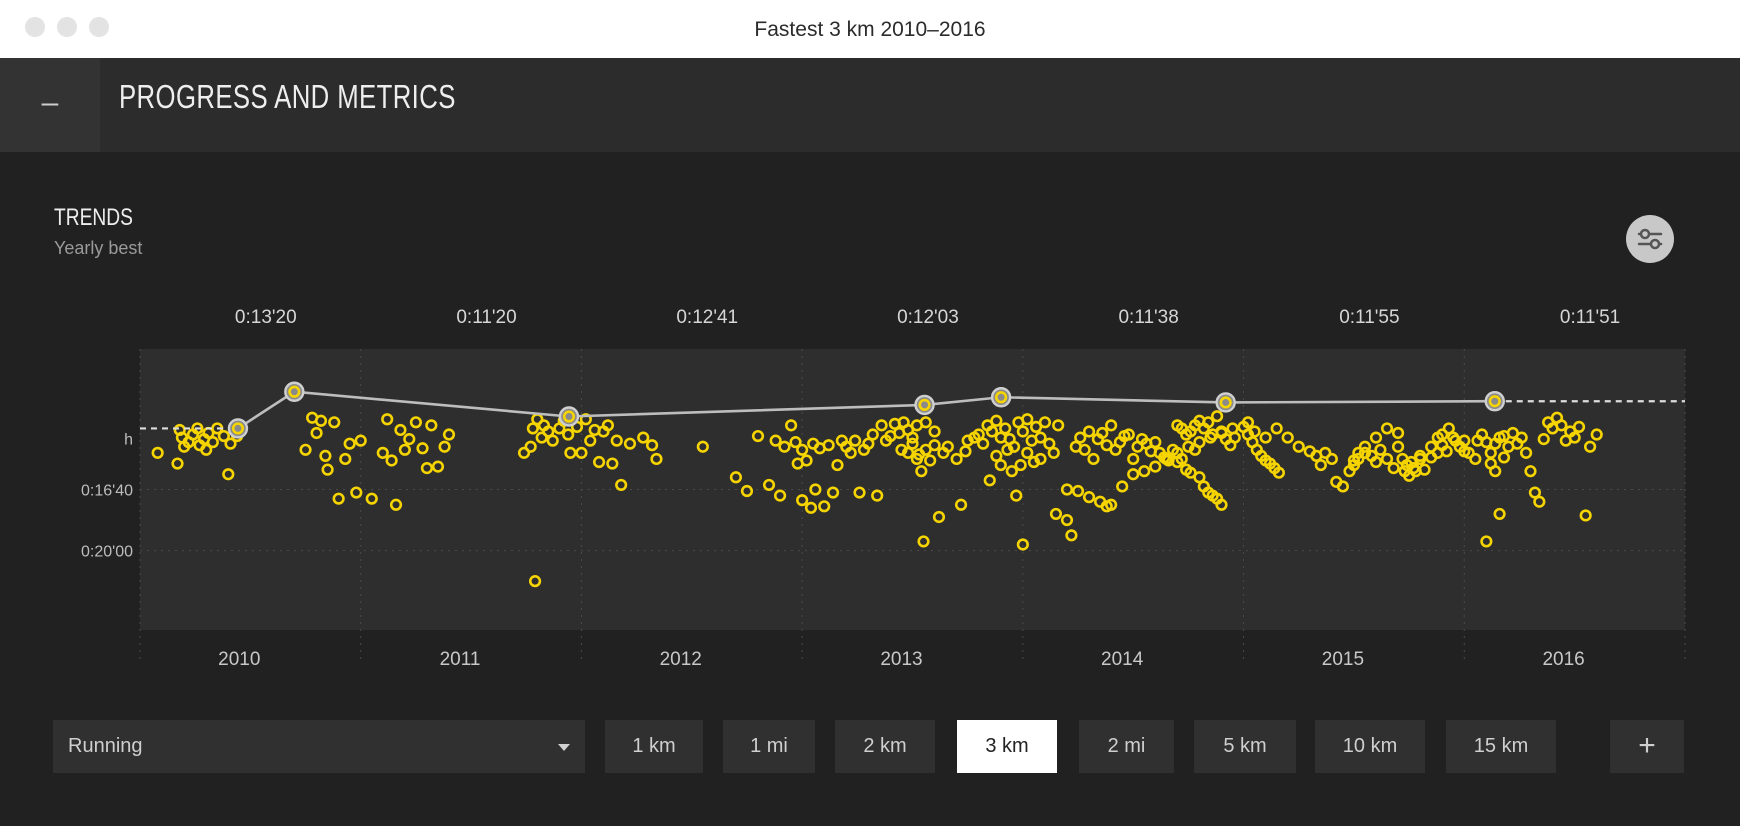 This screenshot has width=1740, height=826. Describe the element at coordinates (1007, 746) in the screenshot. I see `distance-button-3km: 3 km` at that location.